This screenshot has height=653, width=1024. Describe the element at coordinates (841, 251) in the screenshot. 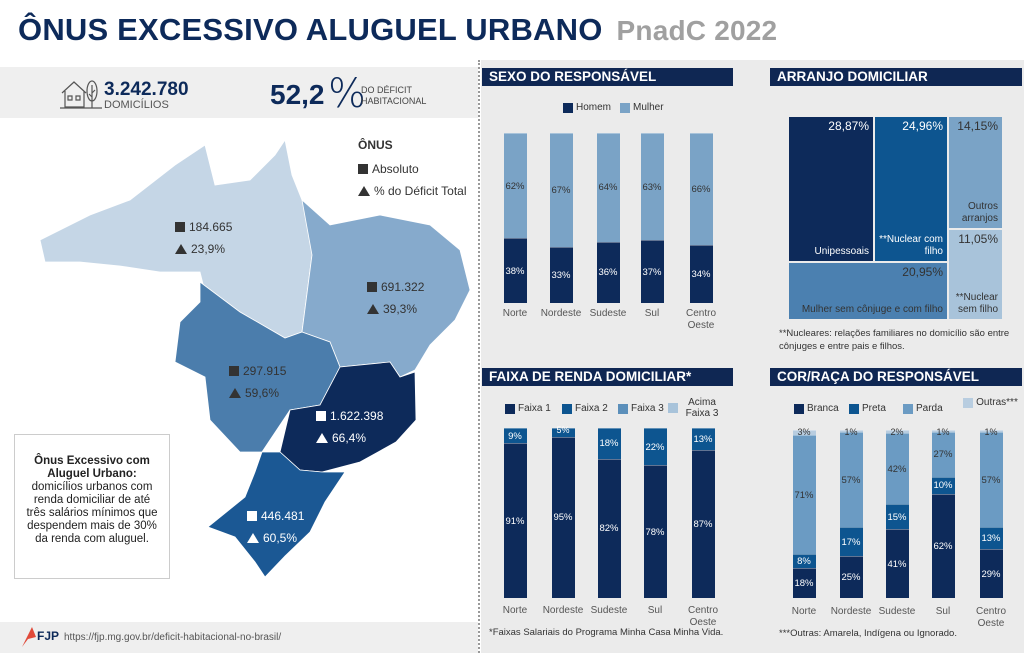

I see `tile-label: Unipessoais` at that location.